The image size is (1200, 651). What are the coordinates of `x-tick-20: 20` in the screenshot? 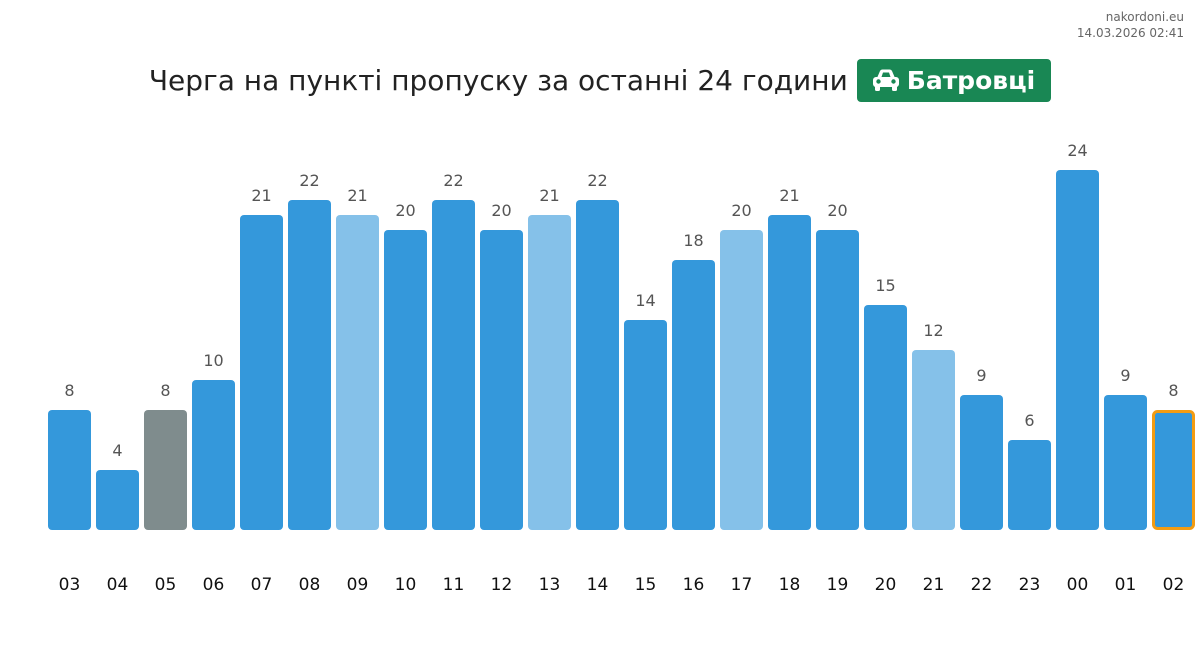 It's located at (886, 585).